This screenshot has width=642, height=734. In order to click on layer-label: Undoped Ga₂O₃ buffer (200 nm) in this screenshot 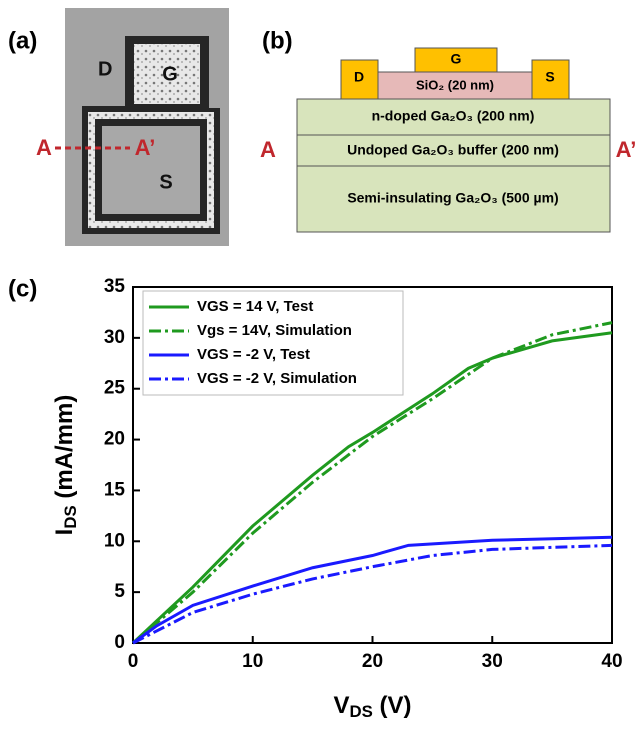, I will do `click(453, 150)`.